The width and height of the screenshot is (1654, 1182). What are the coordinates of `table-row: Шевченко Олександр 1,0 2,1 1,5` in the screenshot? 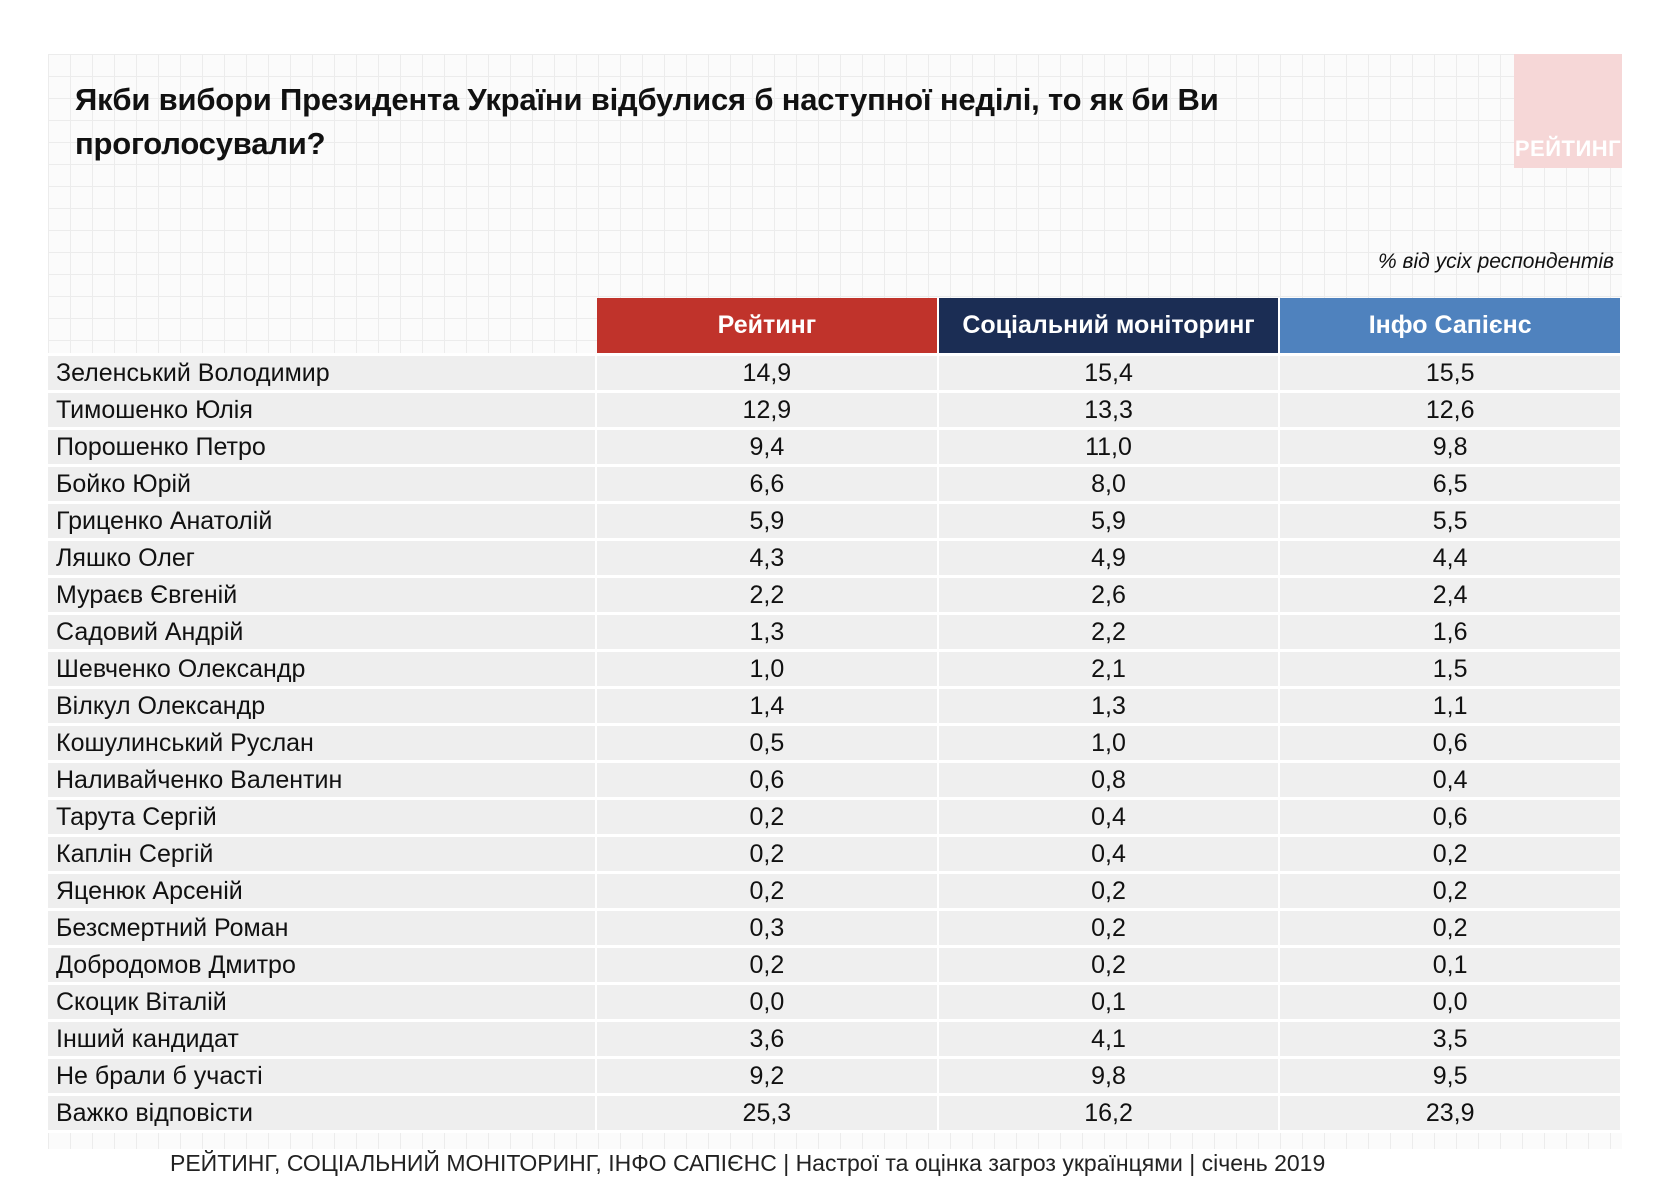 It's located at (835, 667).